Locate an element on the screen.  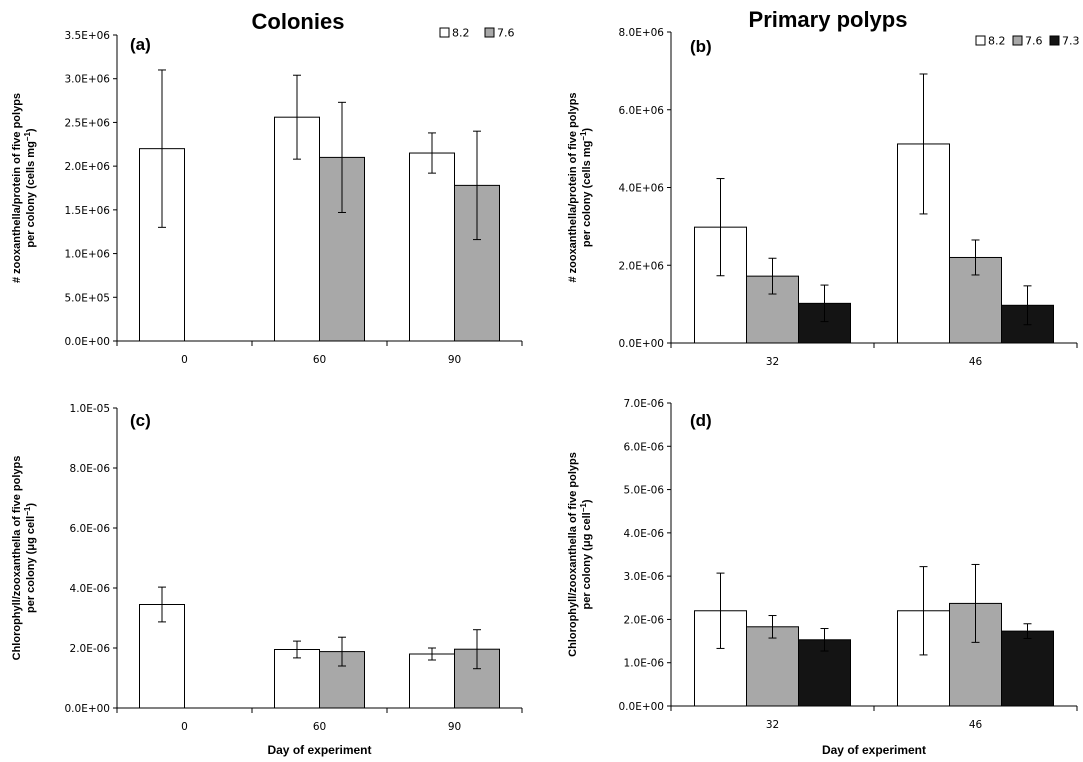
y-tick-label: 2.5E+06 is located at coordinates (88, 123).